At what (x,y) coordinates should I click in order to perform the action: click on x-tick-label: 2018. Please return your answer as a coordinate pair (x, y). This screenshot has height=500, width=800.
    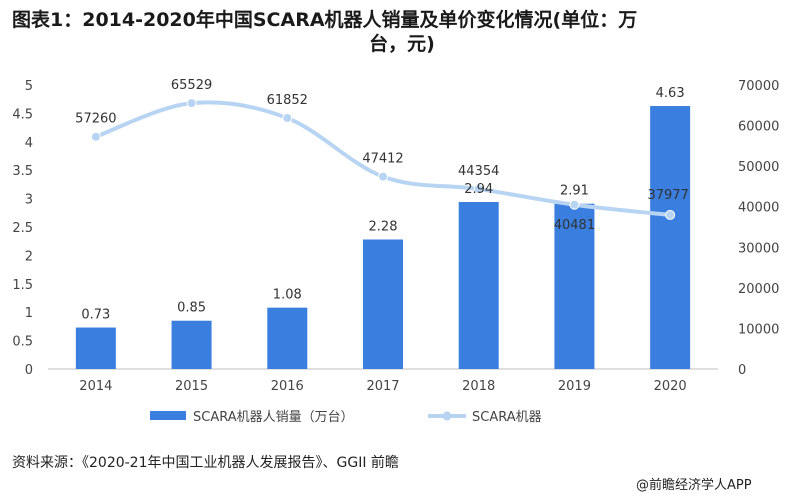
    Looking at the image, I should click on (478, 386).